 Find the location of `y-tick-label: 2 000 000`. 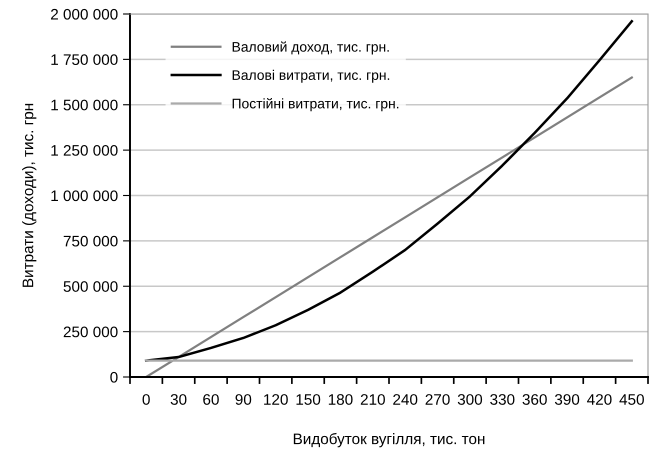

y-tick-label: 2 000 000 is located at coordinates (84, 14).